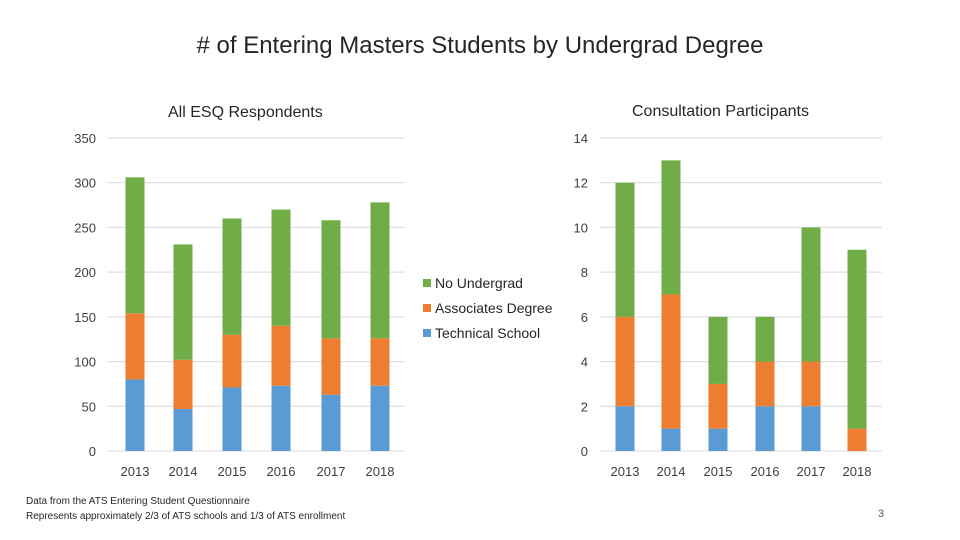 Image resolution: width=960 pixels, height=540 pixels. What do you see at coordinates (857, 471) in the screenshot?
I see `right-x-tick-label: 2018` at bounding box center [857, 471].